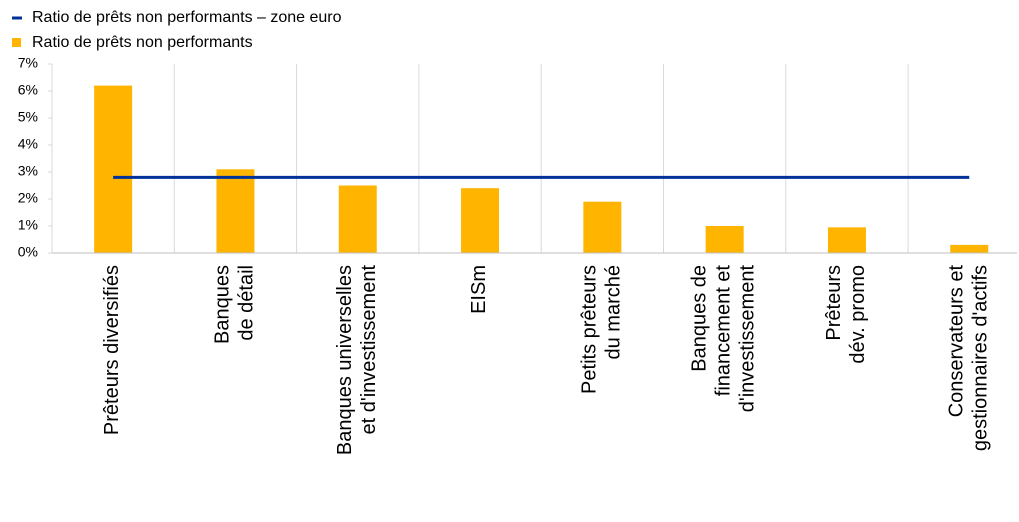  What do you see at coordinates (223, 304) in the screenshot?
I see `label-line: Banques` at bounding box center [223, 304].